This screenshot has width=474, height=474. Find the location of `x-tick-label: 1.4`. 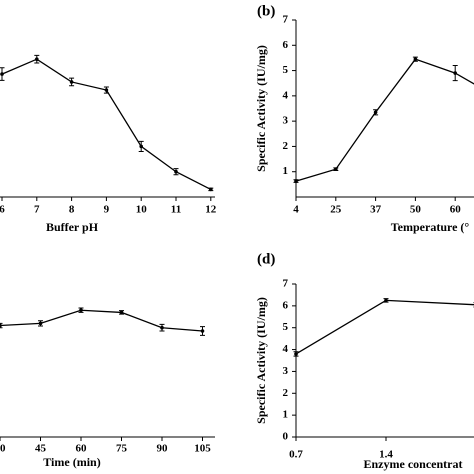

x-tick-label: 1.4 is located at coordinates (386, 455).